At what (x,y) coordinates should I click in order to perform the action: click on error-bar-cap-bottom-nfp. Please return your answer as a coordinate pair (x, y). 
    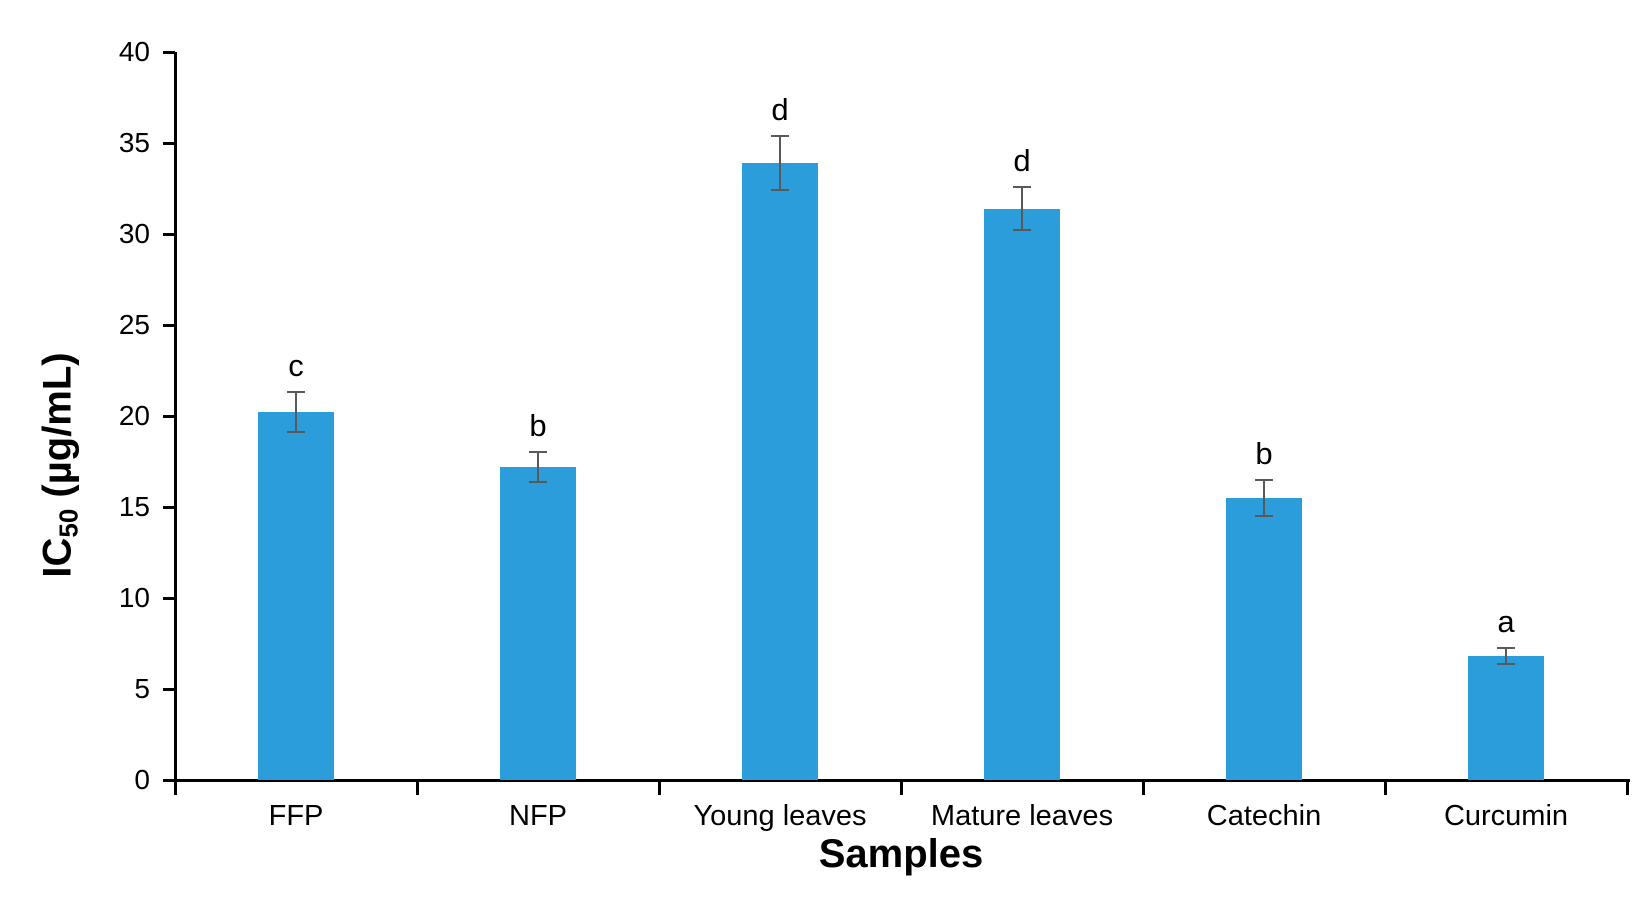
    Looking at the image, I should click on (538, 481).